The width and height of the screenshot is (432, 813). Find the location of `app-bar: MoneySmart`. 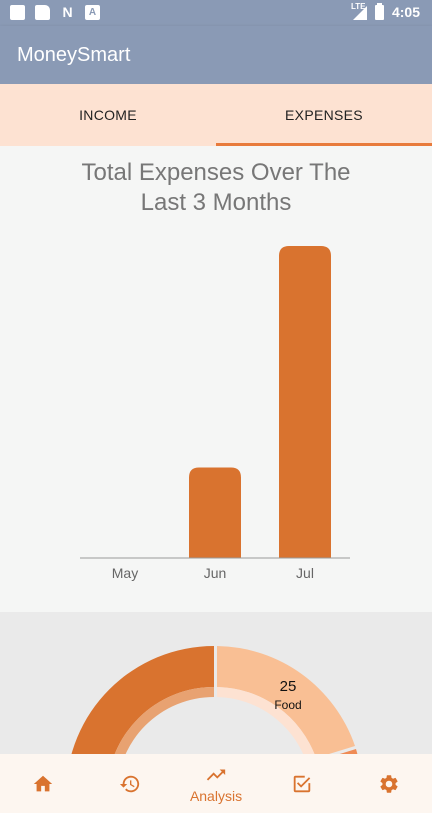

app-bar: MoneySmart is located at coordinates (216, 55).